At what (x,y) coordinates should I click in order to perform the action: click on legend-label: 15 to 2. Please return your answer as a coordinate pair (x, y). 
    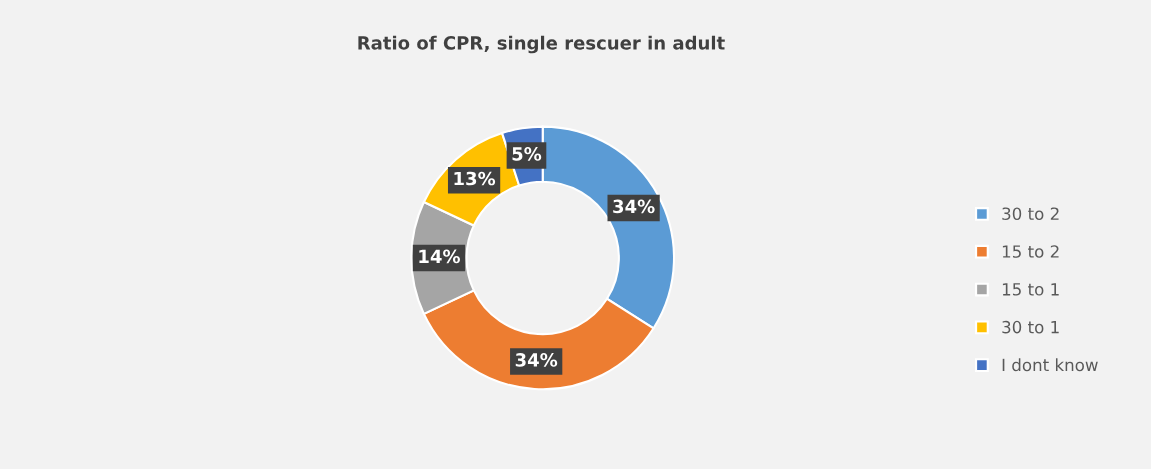
    Looking at the image, I should click on (1030, 251).